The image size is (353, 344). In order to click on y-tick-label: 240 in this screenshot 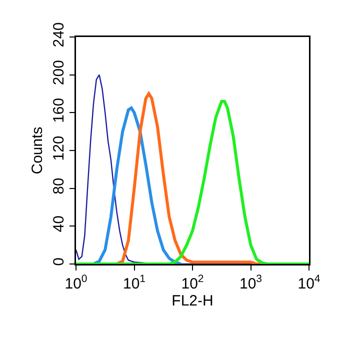, I will do `click(59, 35)`.